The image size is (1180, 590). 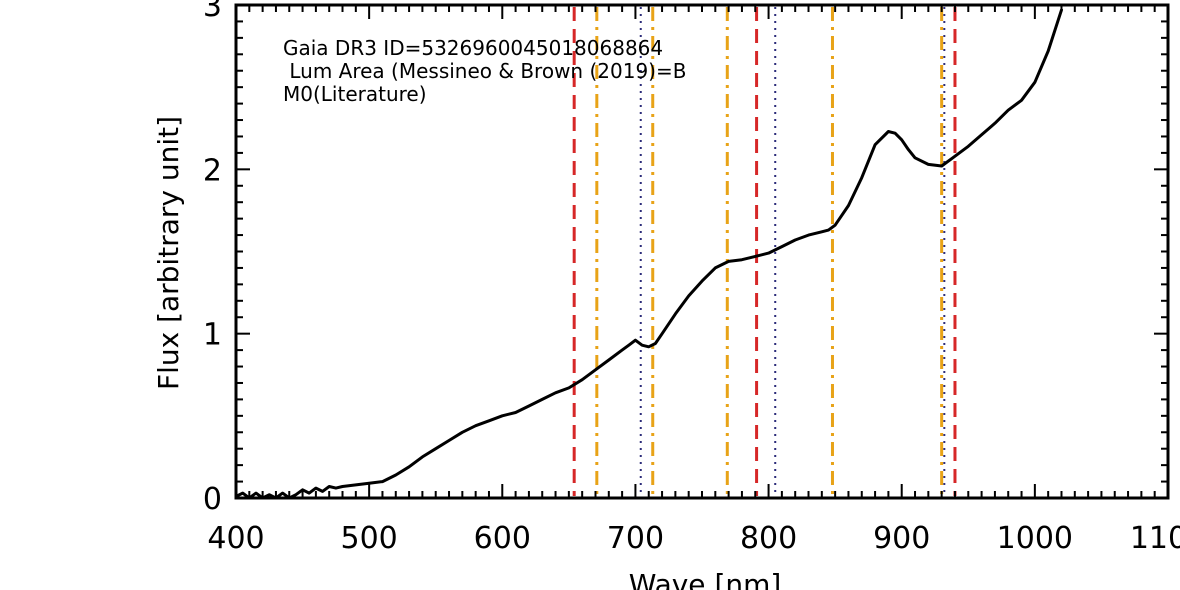 I want to click on x-axis-title: Wave [nm], so click(x=705, y=579).